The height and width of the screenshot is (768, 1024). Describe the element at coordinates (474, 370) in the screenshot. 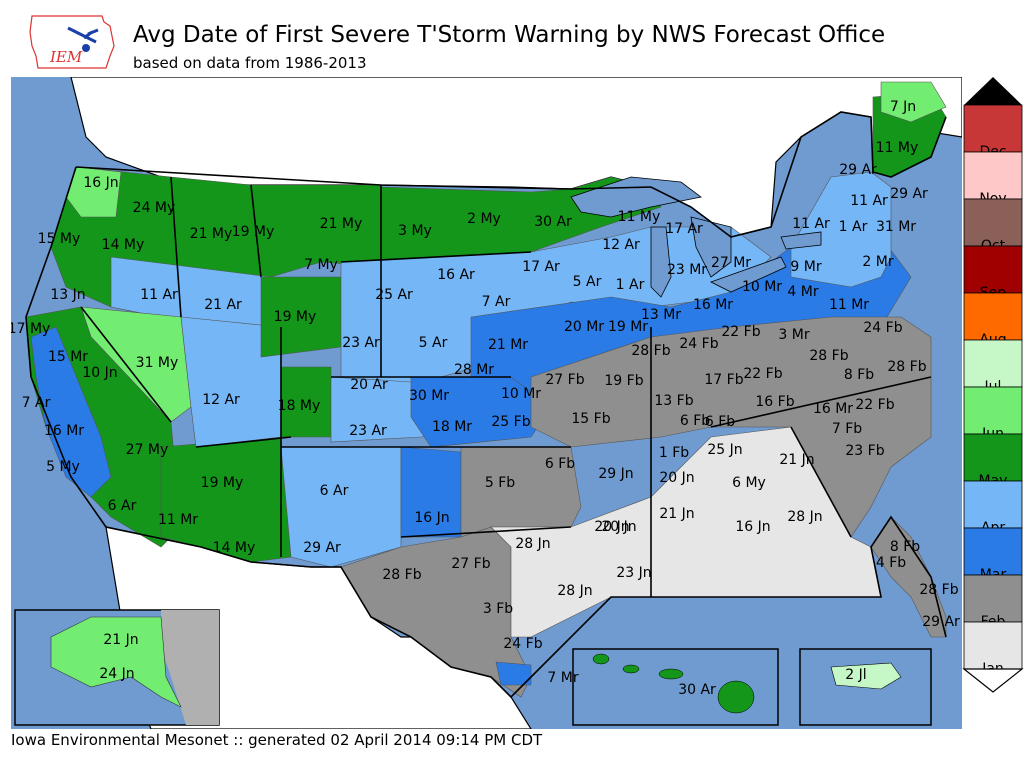

I see `wfo-date-label: 28 Mr` at that location.